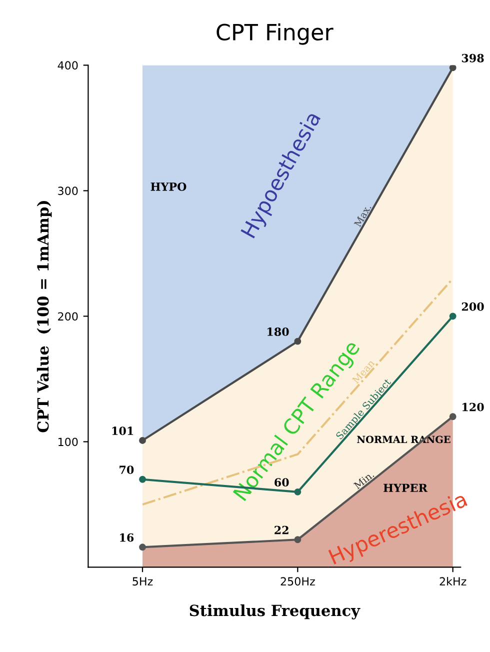 The image size is (490, 652). I want to click on annotation: HYPO, so click(168, 186).